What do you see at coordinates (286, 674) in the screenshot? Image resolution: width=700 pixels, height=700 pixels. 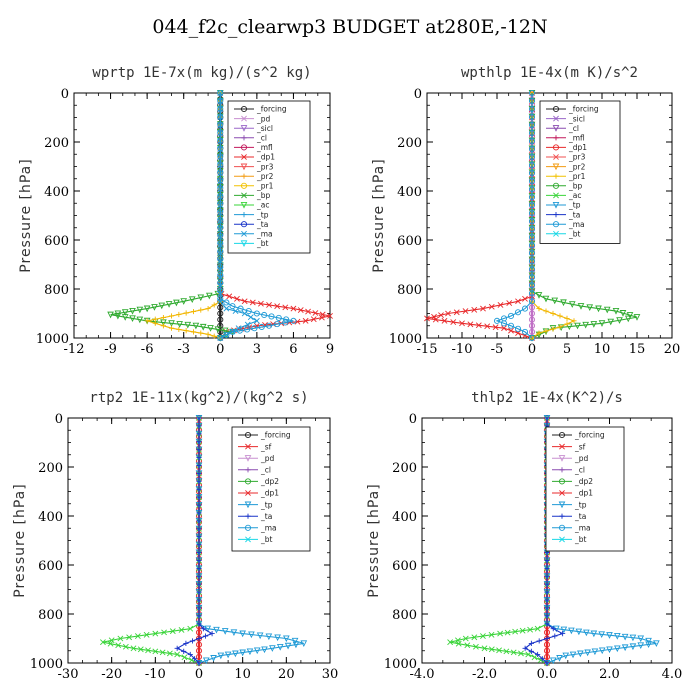 I see `x-tick-label: 20` at bounding box center [286, 674].